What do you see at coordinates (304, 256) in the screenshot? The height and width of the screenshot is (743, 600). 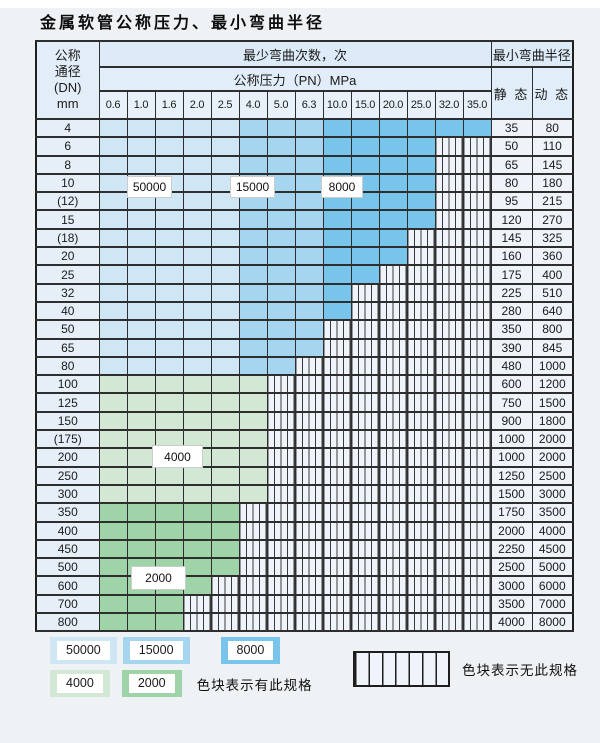 I see `table-row: 20 160 360` at bounding box center [304, 256].